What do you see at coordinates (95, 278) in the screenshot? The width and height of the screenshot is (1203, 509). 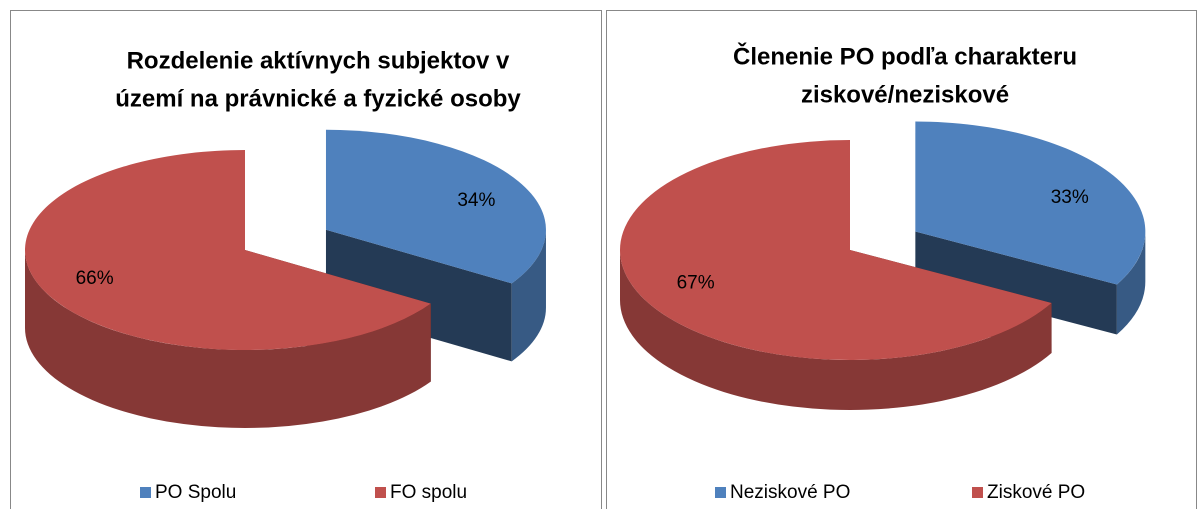 I see `data-label: 66%` at bounding box center [95, 278].